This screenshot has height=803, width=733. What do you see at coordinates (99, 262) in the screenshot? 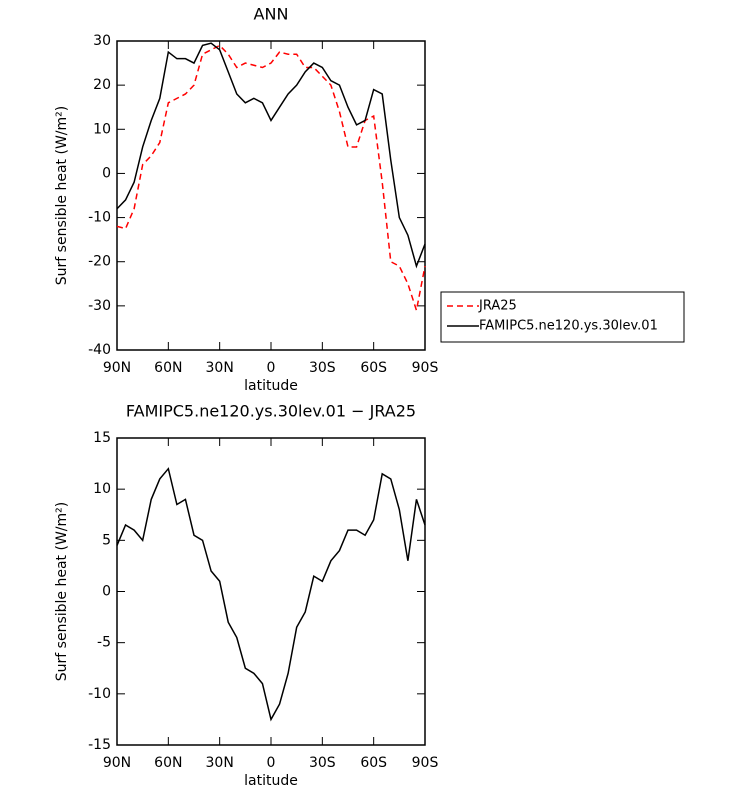
I see `y-tick-label: -20` at bounding box center [99, 262].